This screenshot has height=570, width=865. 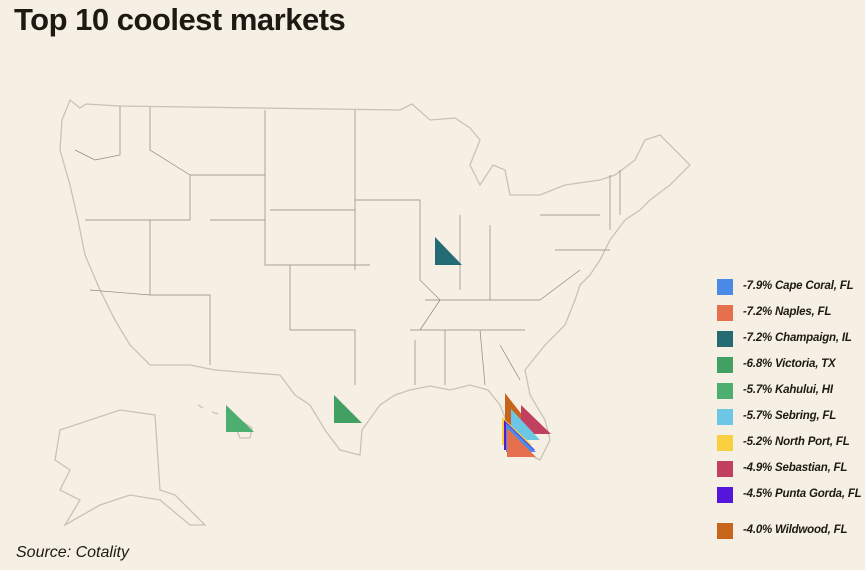 I want to click on legend-item: -7.9% Cape Coral, FL, so click(x=791, y=292).